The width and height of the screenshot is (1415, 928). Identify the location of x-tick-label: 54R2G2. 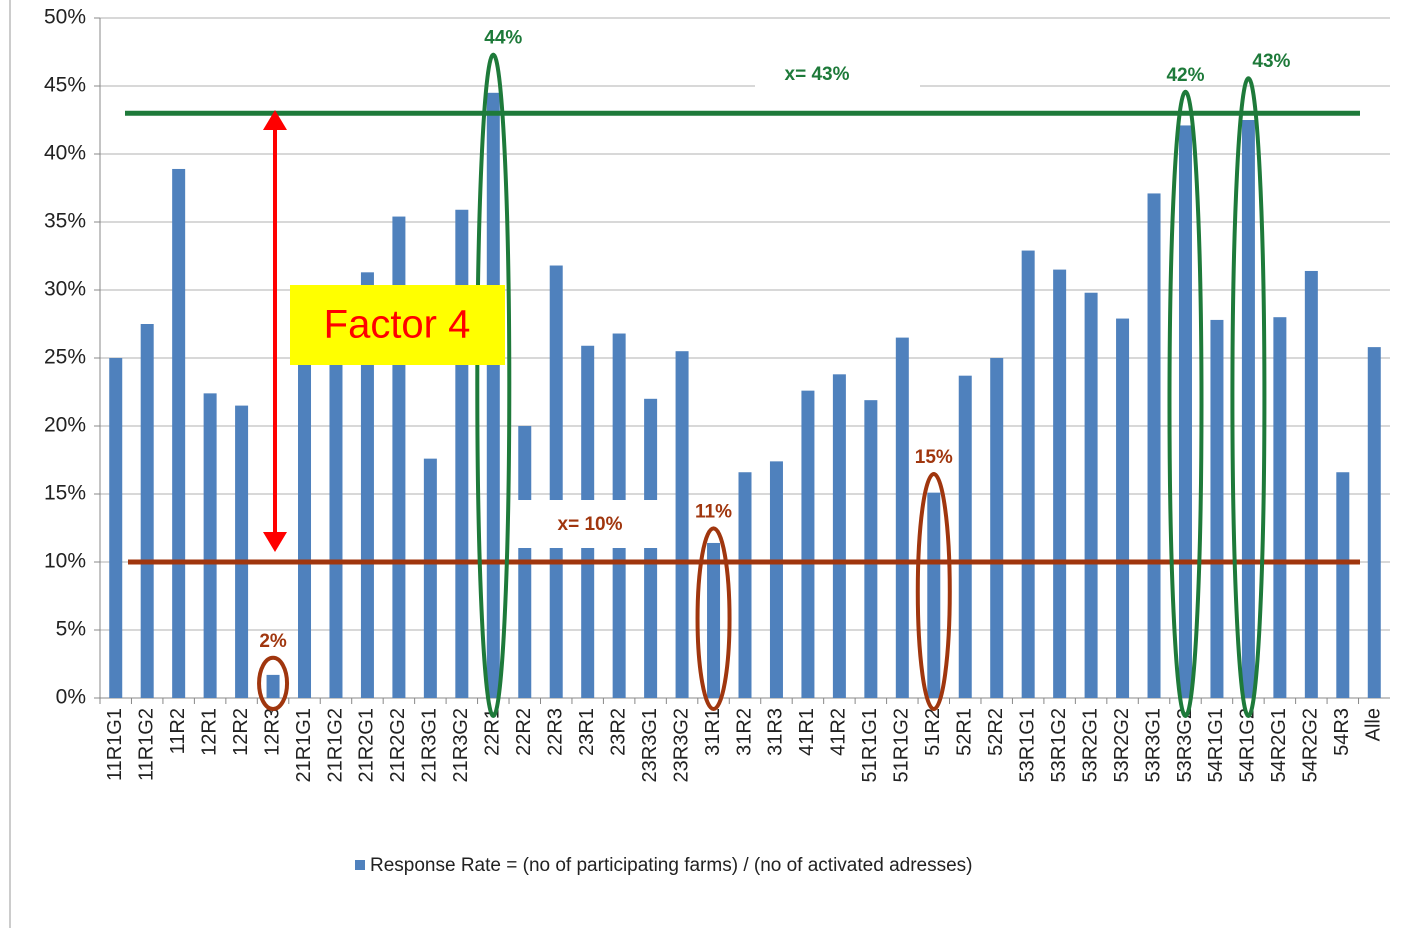
(1311, 745).